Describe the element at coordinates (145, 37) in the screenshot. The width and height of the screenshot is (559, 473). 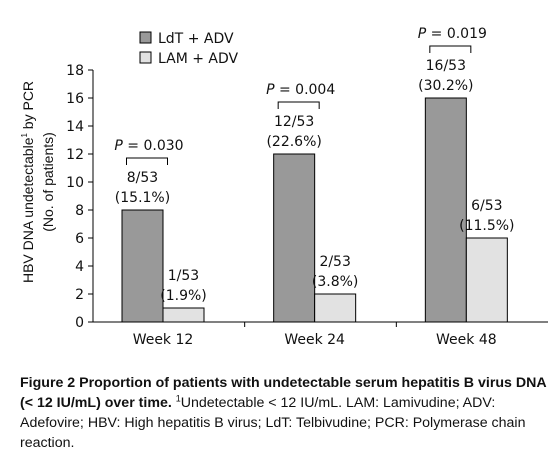
I see `legend-swatch-ldt-adv` at that location.